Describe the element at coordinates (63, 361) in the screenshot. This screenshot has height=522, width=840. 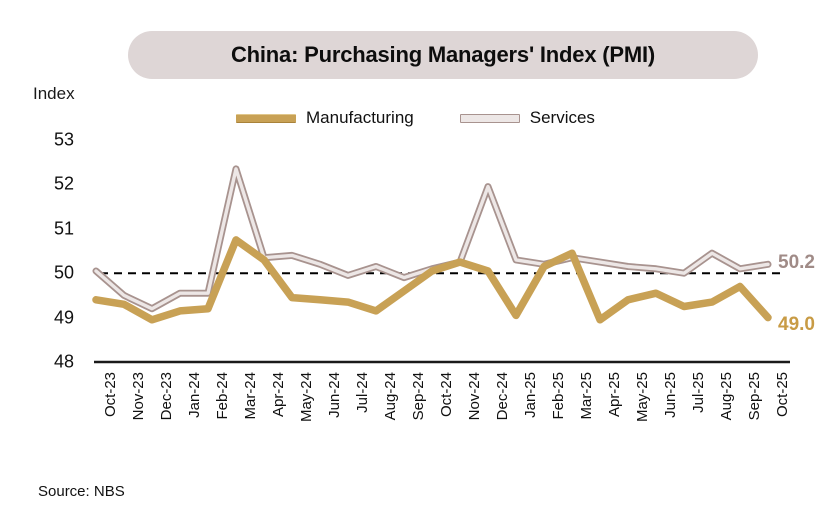
I see `y-tick-48: 48` at that location.